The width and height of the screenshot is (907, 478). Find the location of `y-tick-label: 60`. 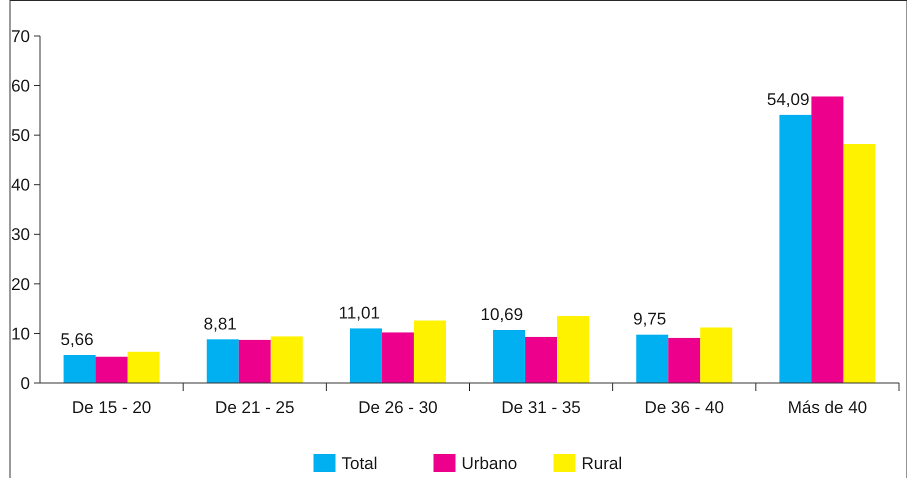

y-tick-label: 60 is located at coordinates (20, 86).